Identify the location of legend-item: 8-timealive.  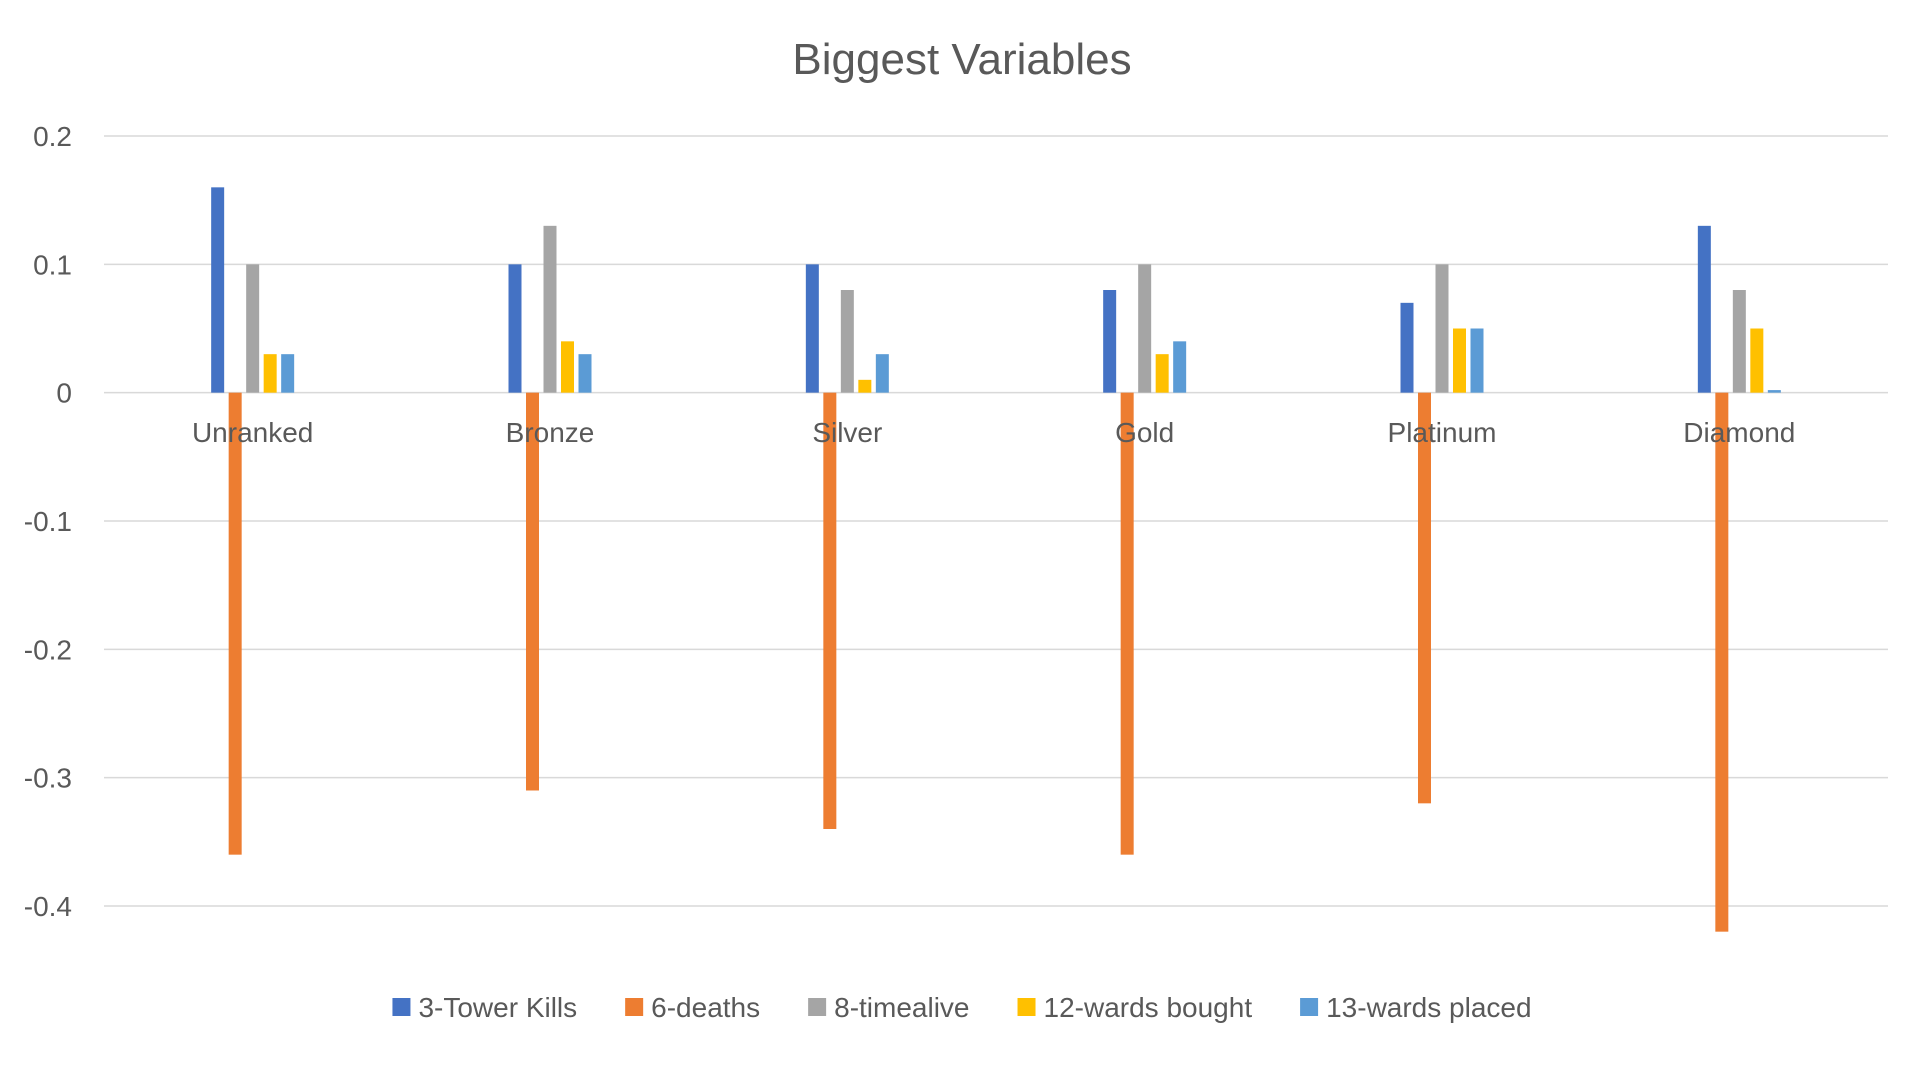
(889, 1007).